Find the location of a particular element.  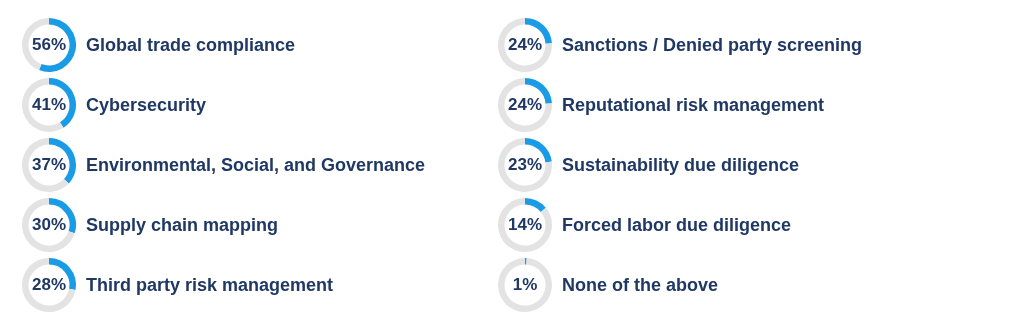

text: Forced labor due diligence is located at coordinates (677, 225).